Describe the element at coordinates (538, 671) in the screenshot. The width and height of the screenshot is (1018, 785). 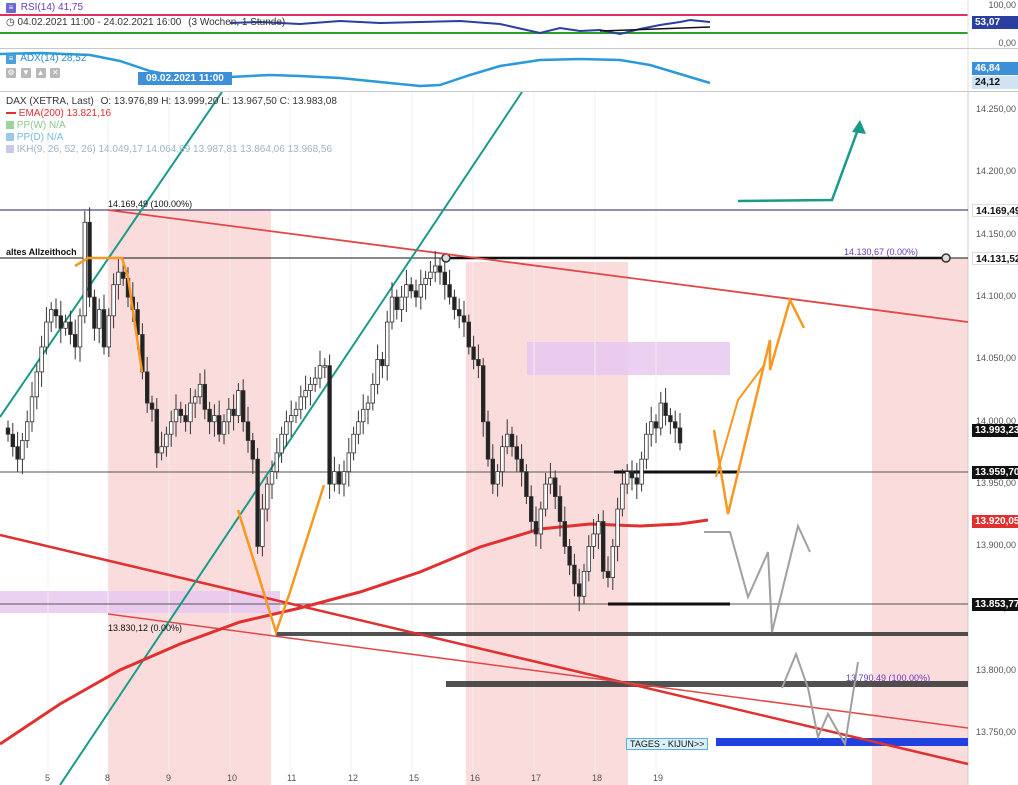
I see `support-line-thin` at that location.